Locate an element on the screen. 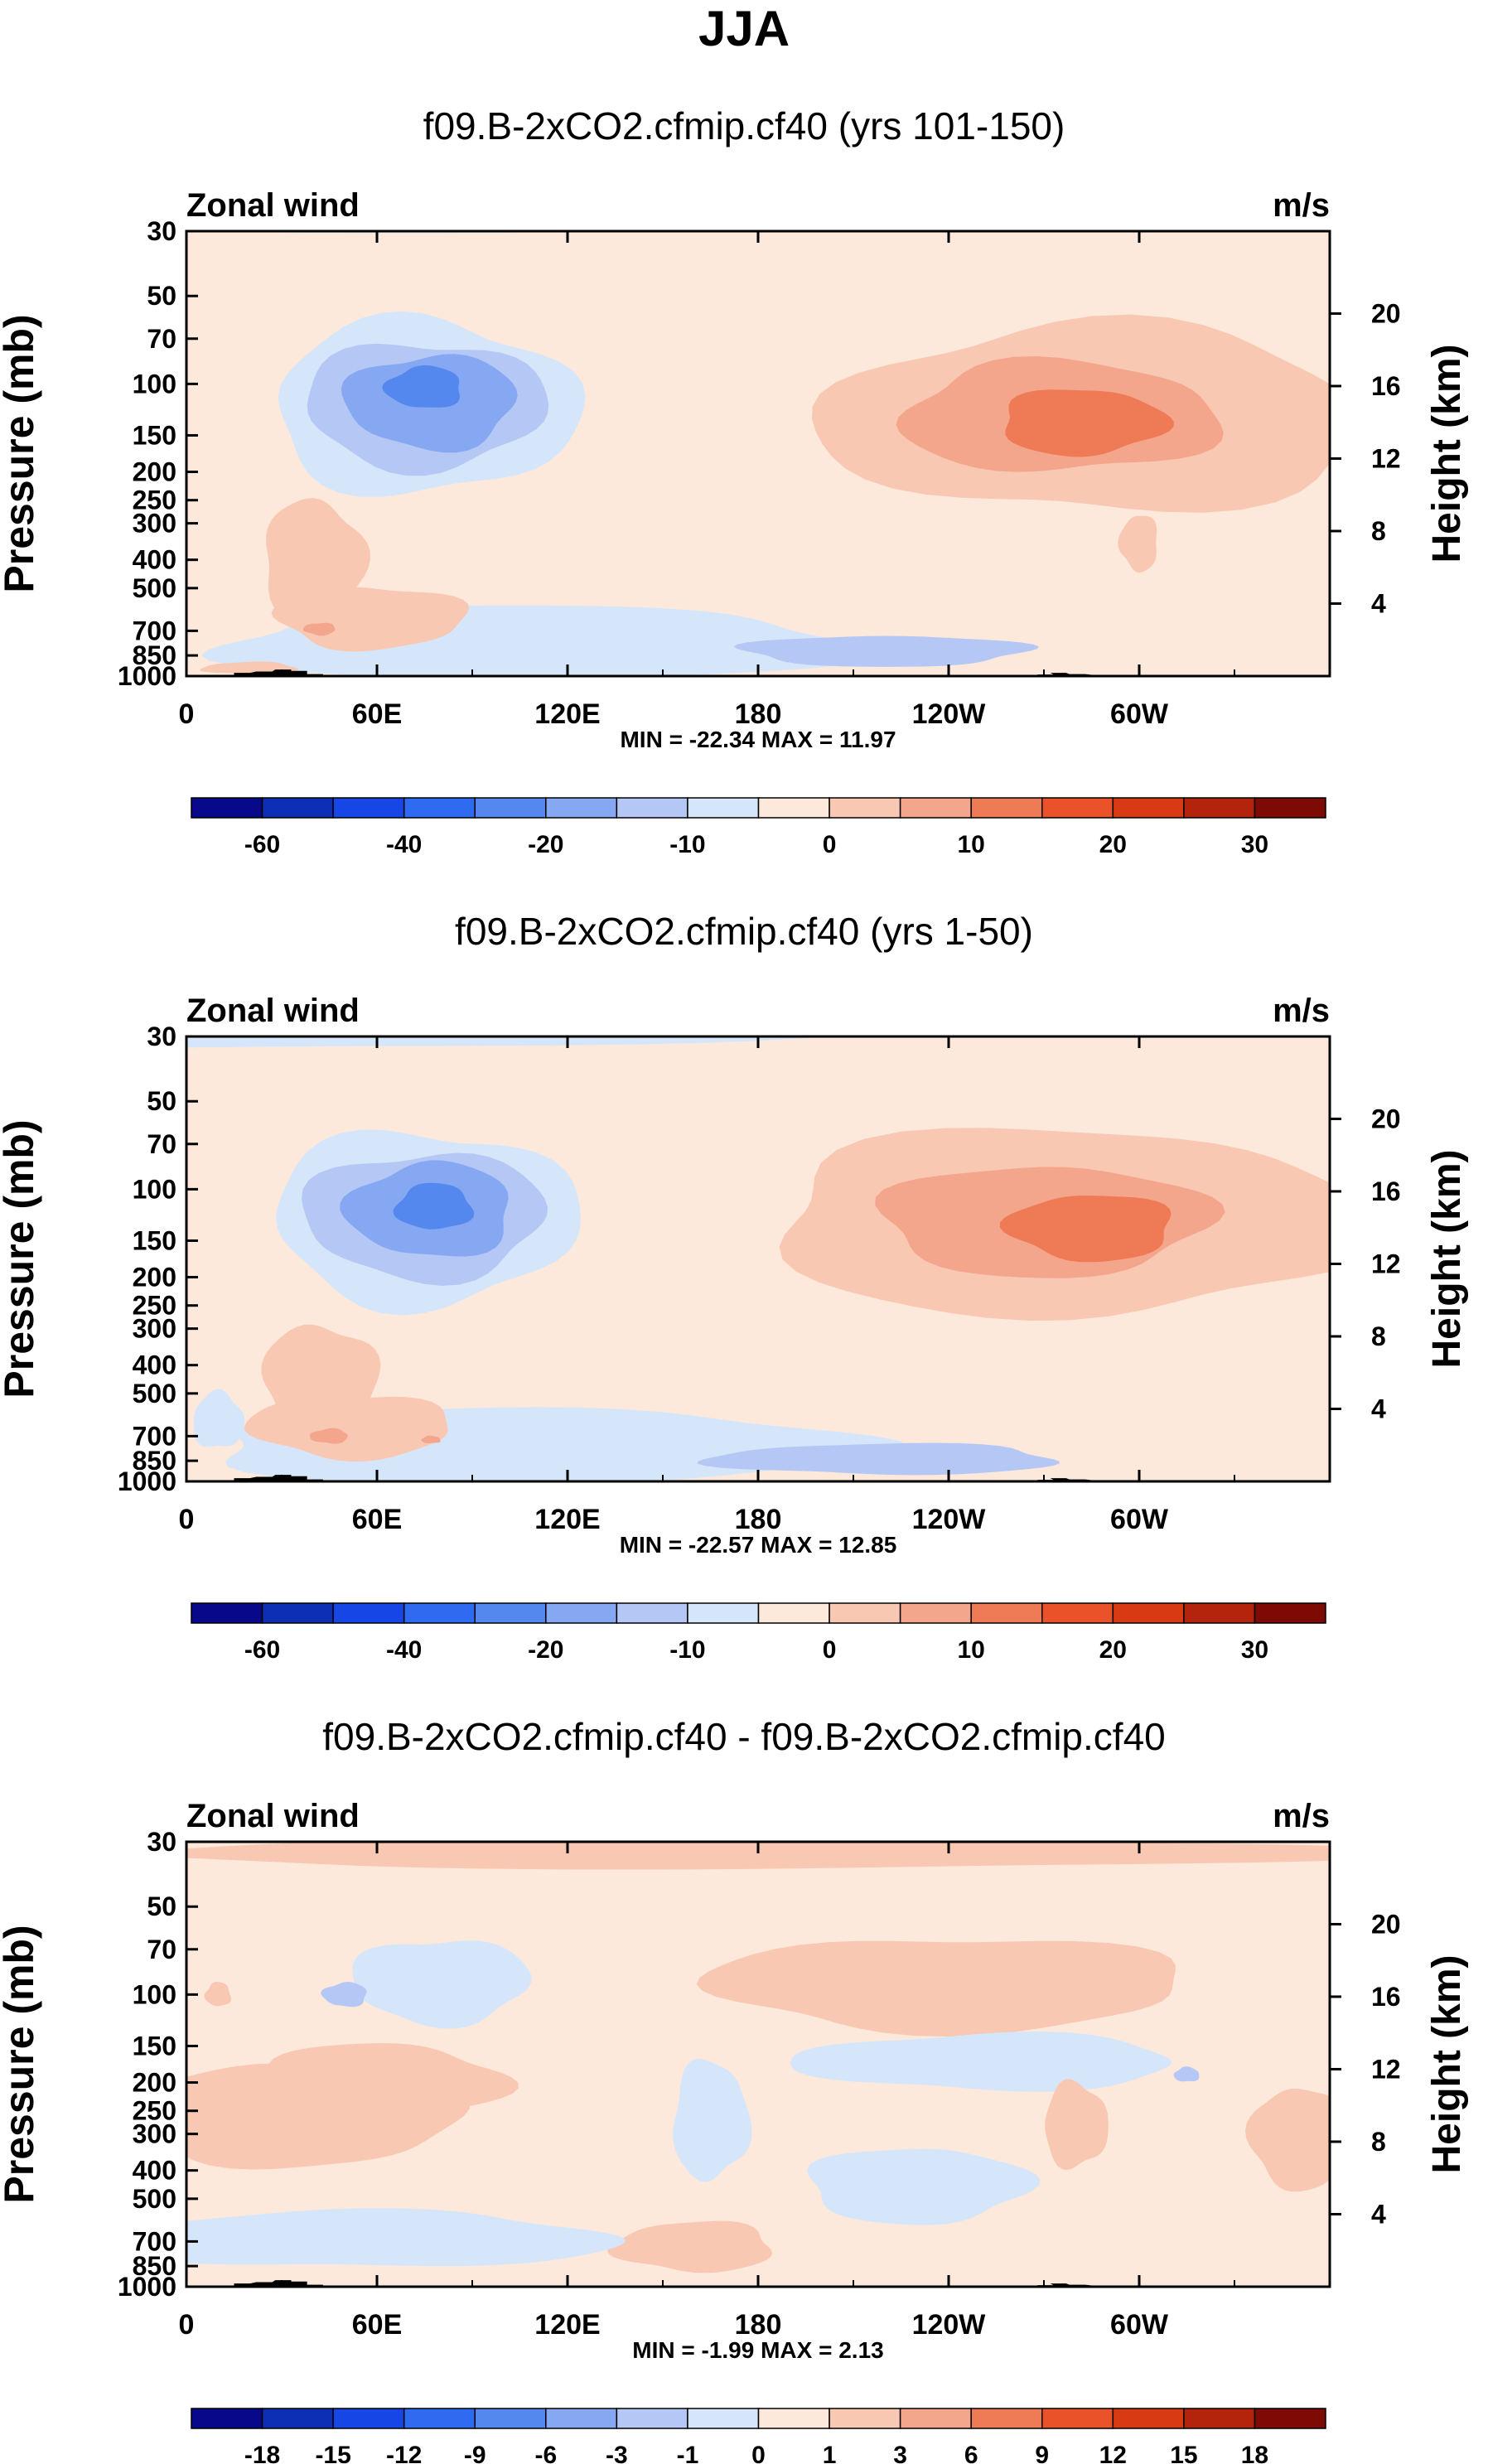 Image resolution: width=1488 pixels, height=2464 pixels. colorbar-label: -40 is located at coordinates (404, 1650).